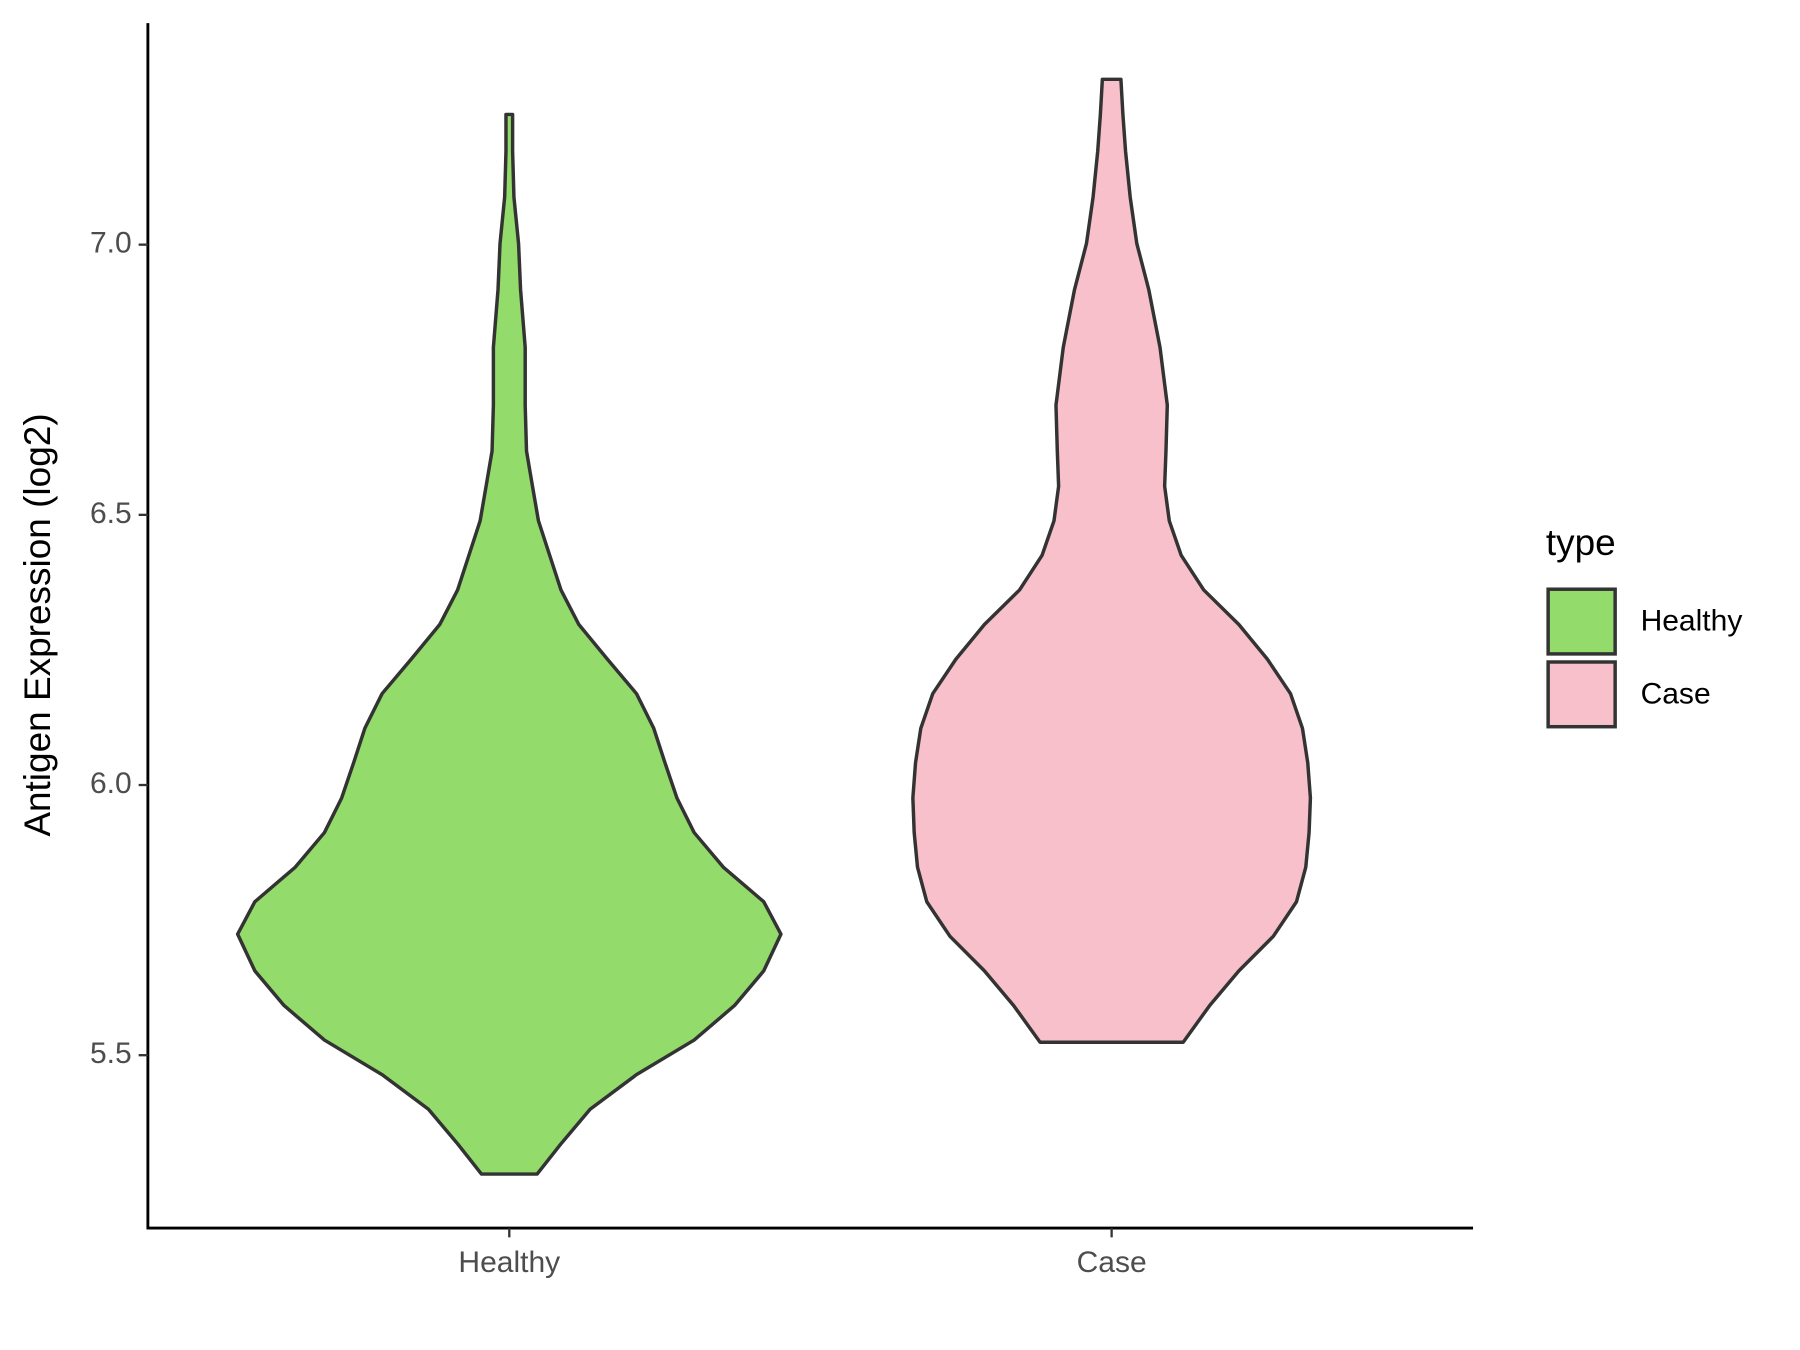 The image size is (1800, 1350). Describe the element at coordinates (111, 783) in the screenshot. I see `y-tick-label: 6.0` at that location.